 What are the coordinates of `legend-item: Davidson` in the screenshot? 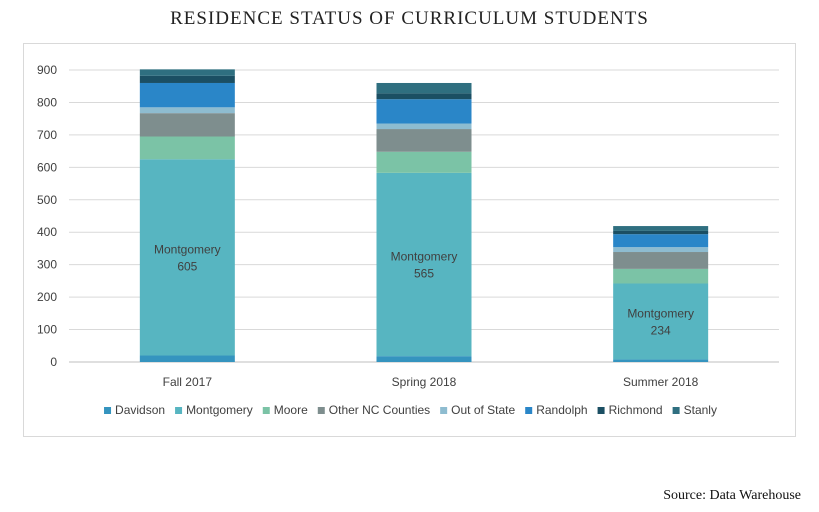 It's located at (134, 410).